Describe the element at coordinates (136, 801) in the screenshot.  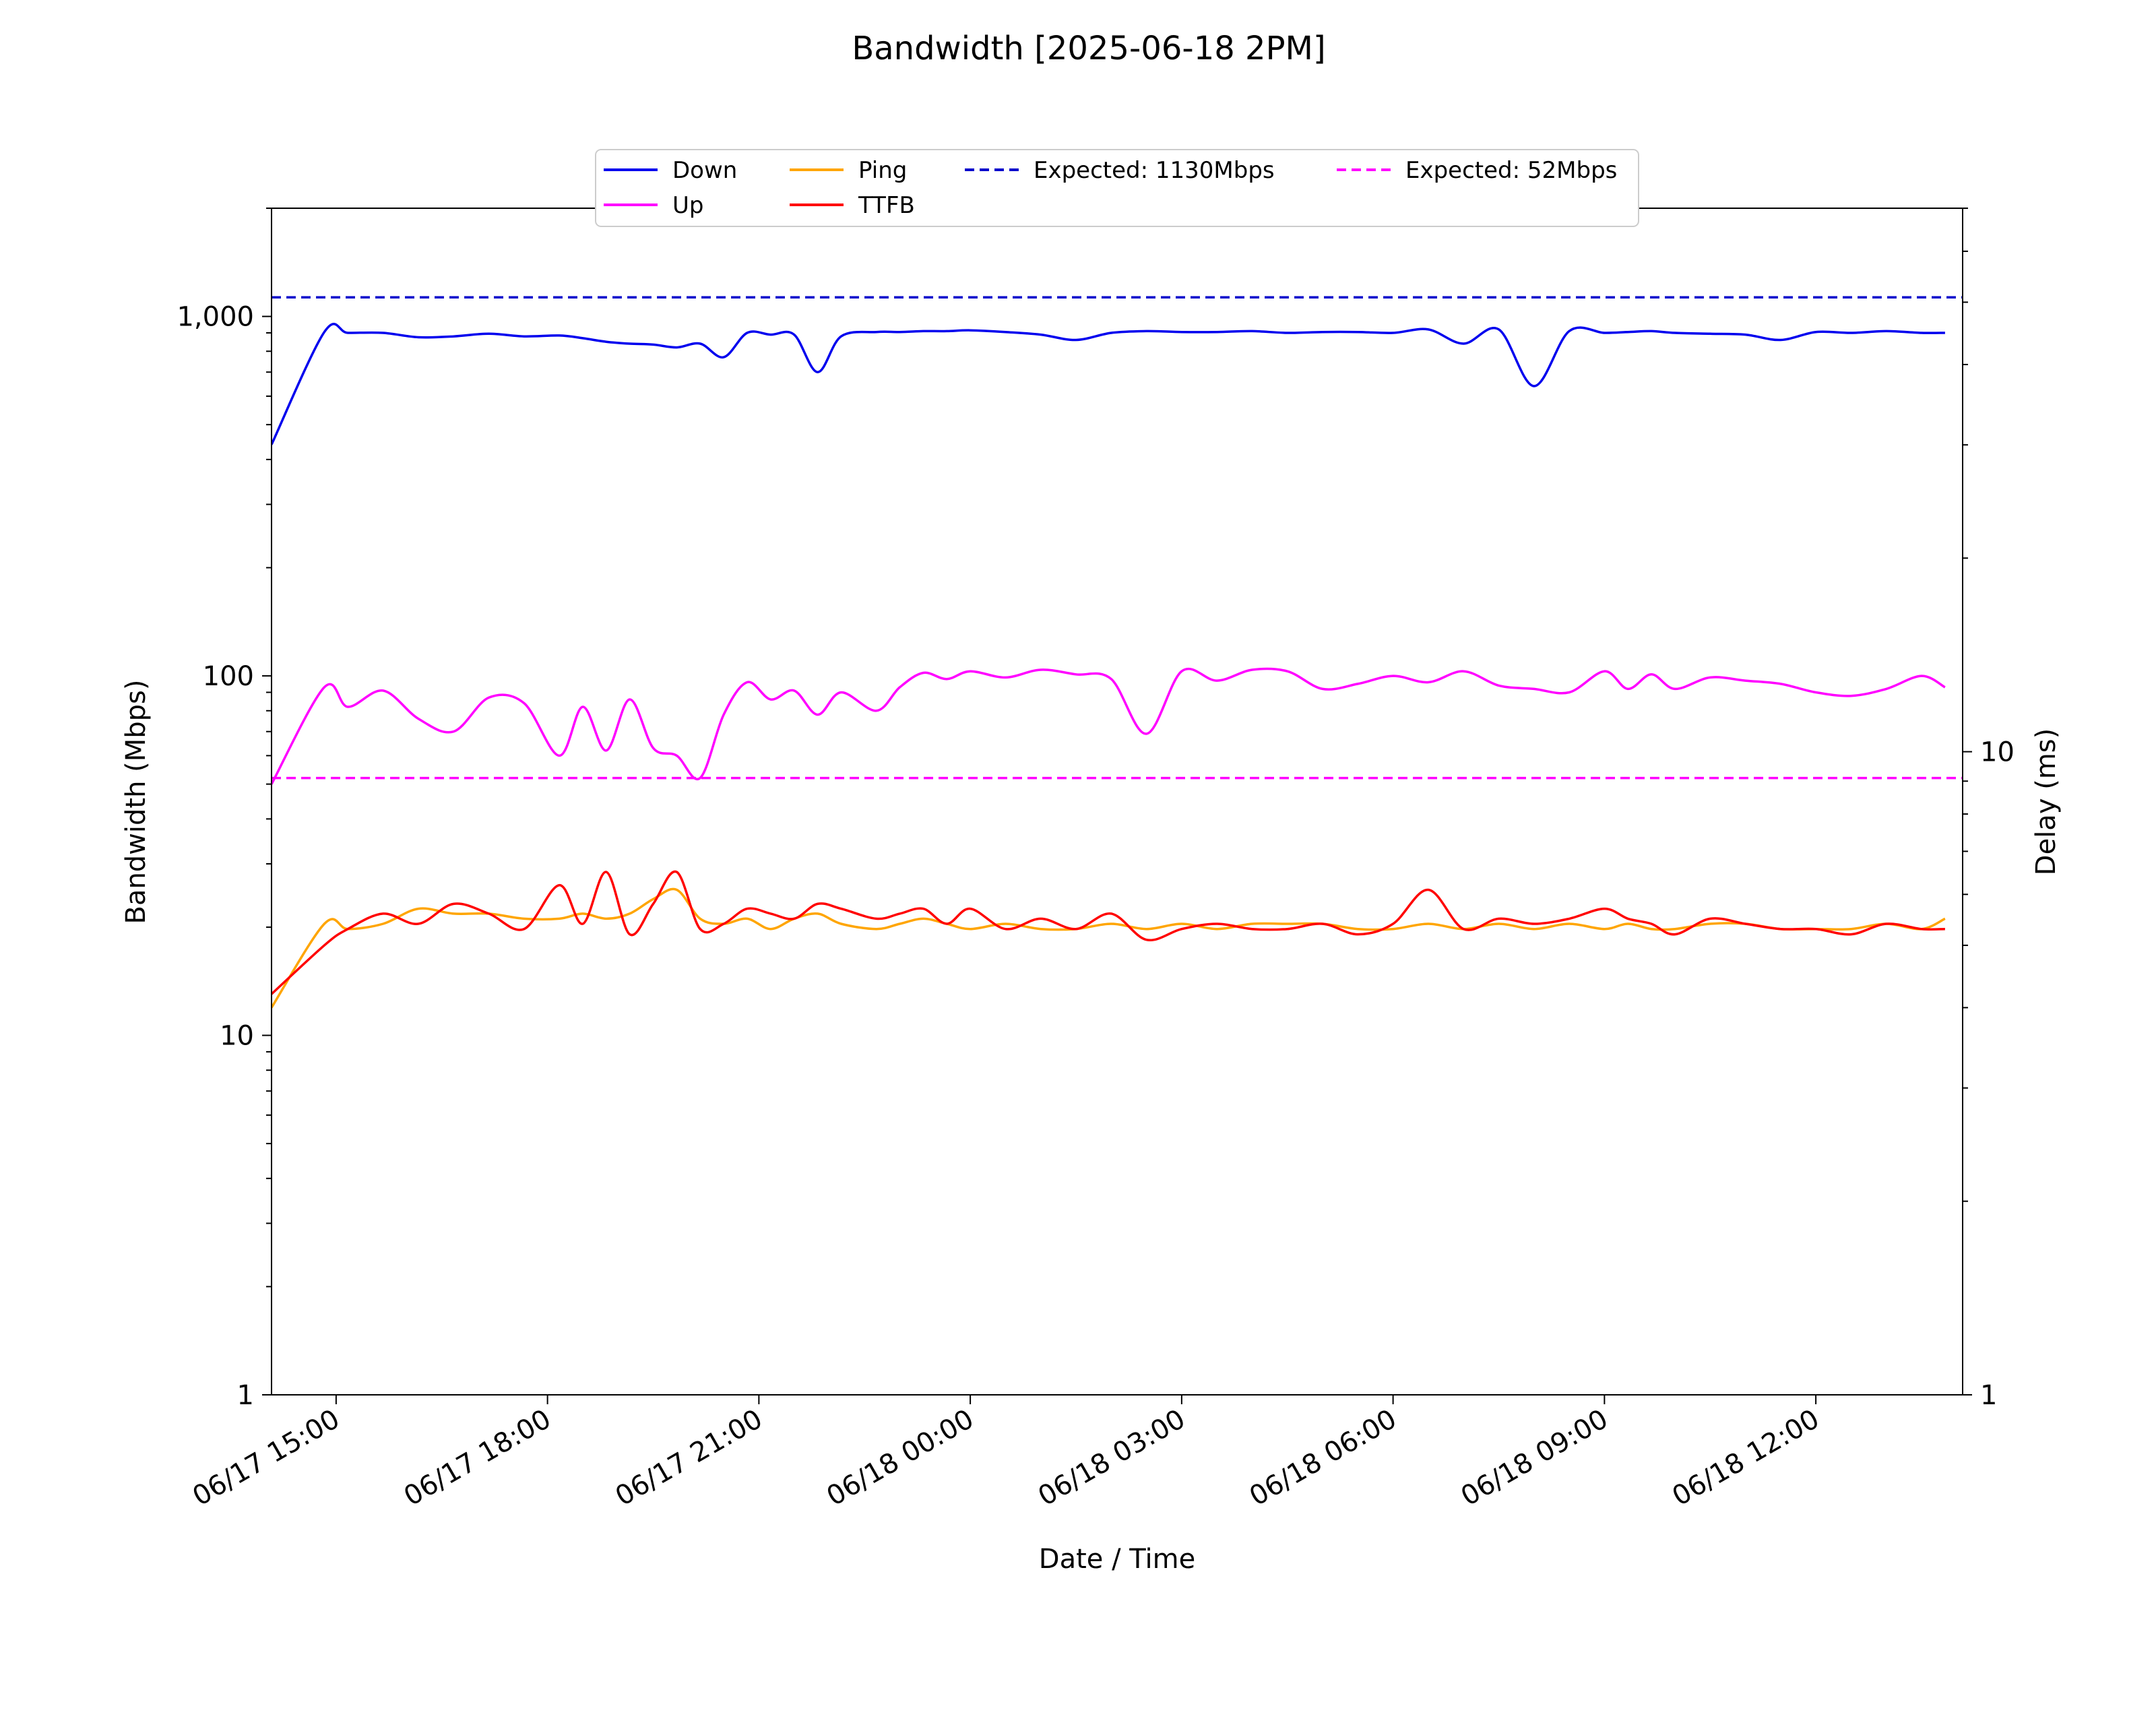
I see `left-y-axis-label: Bandwidth (Mbps)` at that location.